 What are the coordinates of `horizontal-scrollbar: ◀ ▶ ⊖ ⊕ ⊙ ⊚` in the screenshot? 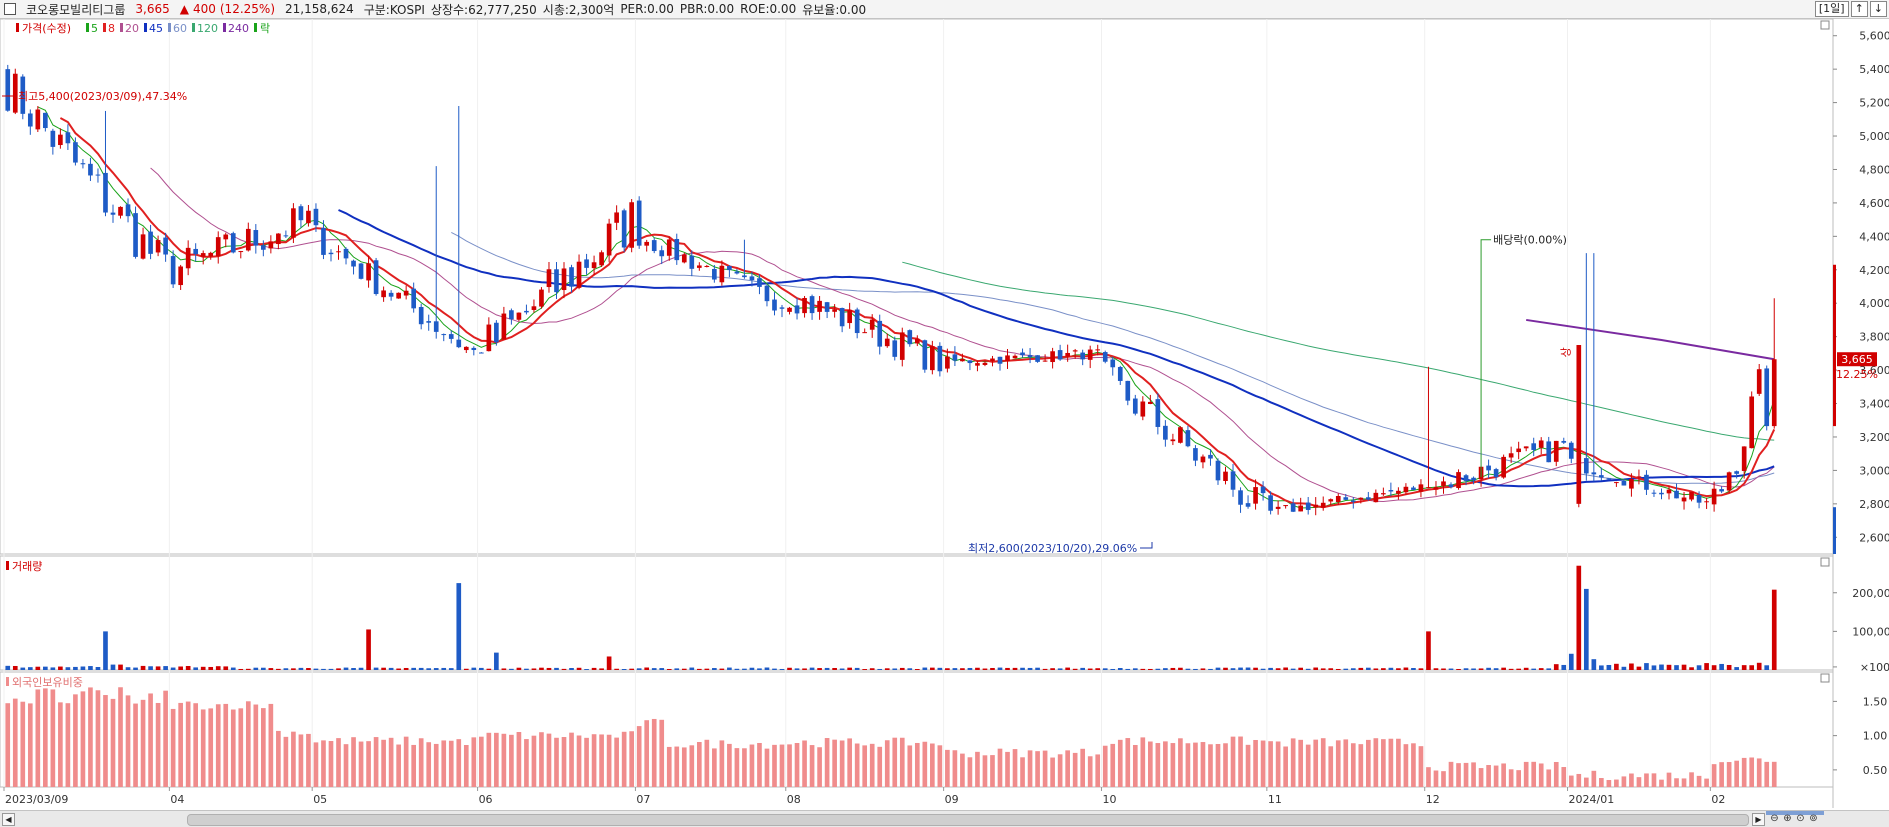 It's located at (944, 818).